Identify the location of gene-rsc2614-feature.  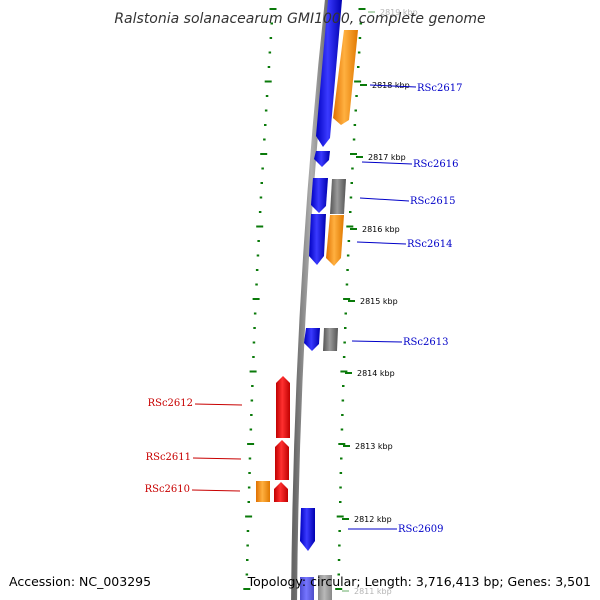
(317, 239).